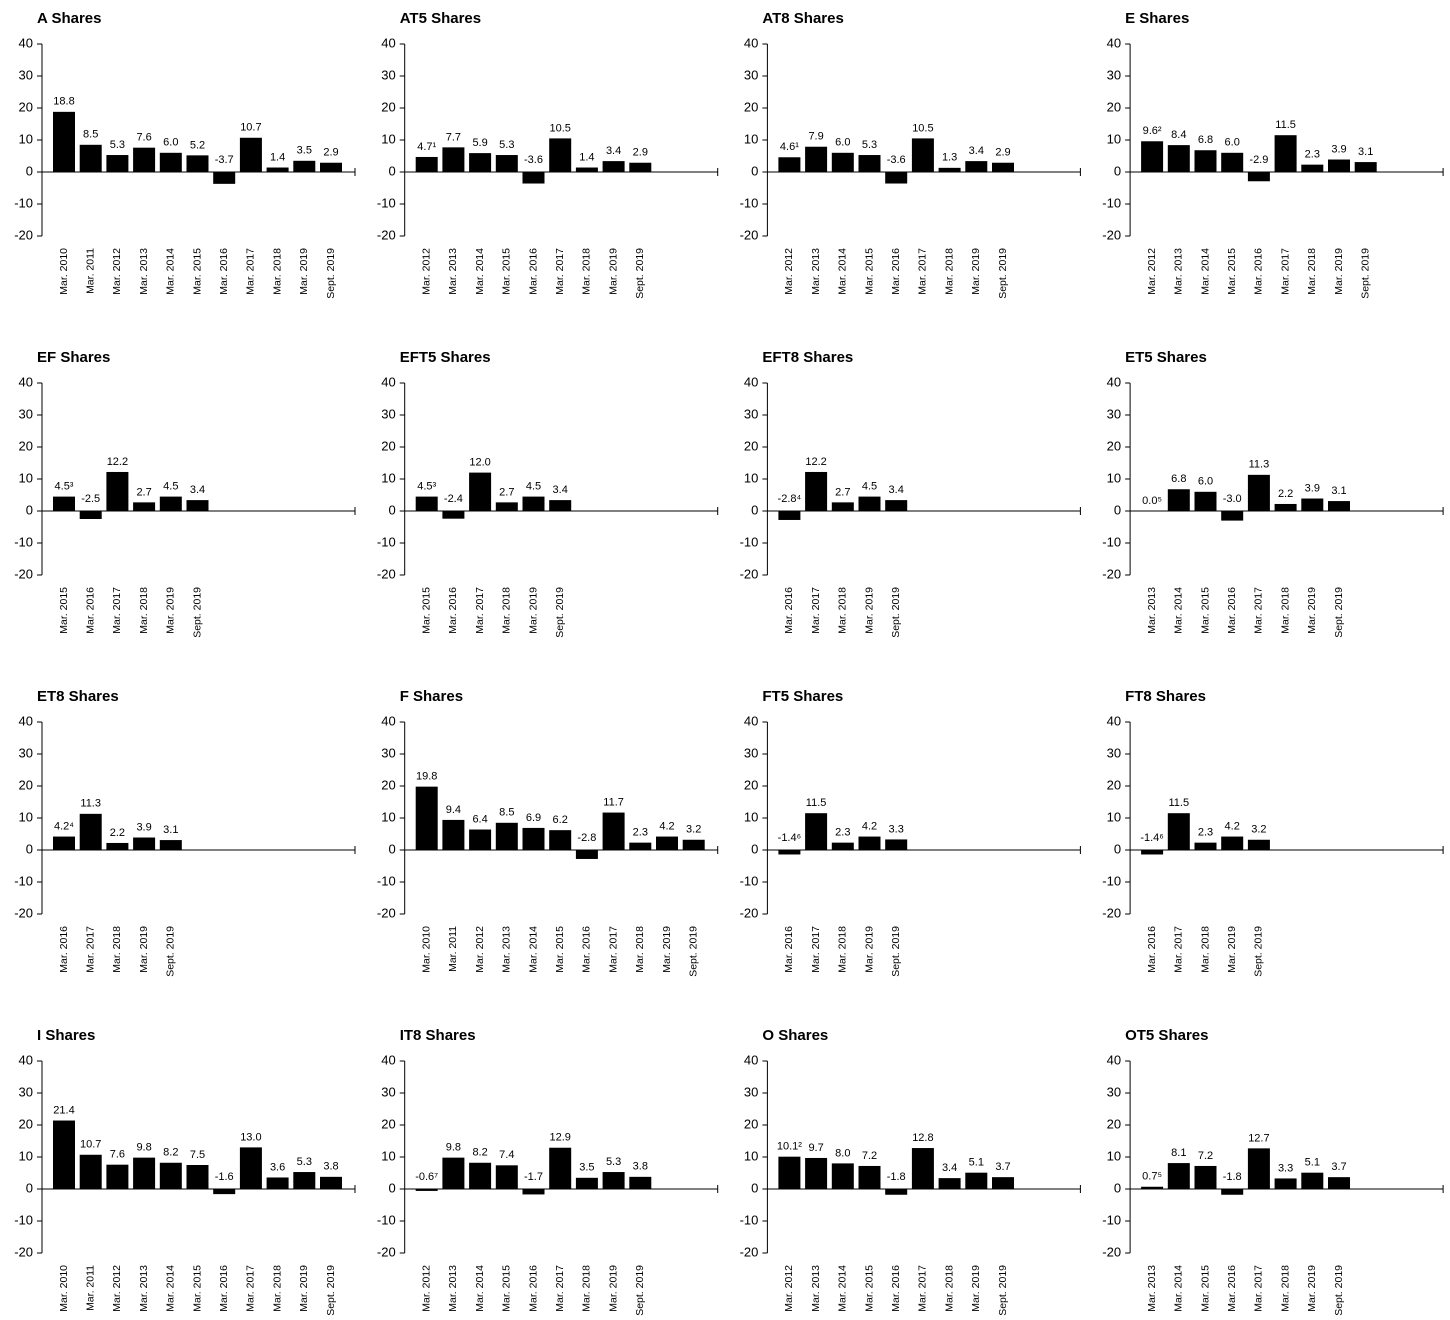  Describe the element at coordinates (1205, 1156) in the screenshot. I see `value-label: 7.2` at that location.